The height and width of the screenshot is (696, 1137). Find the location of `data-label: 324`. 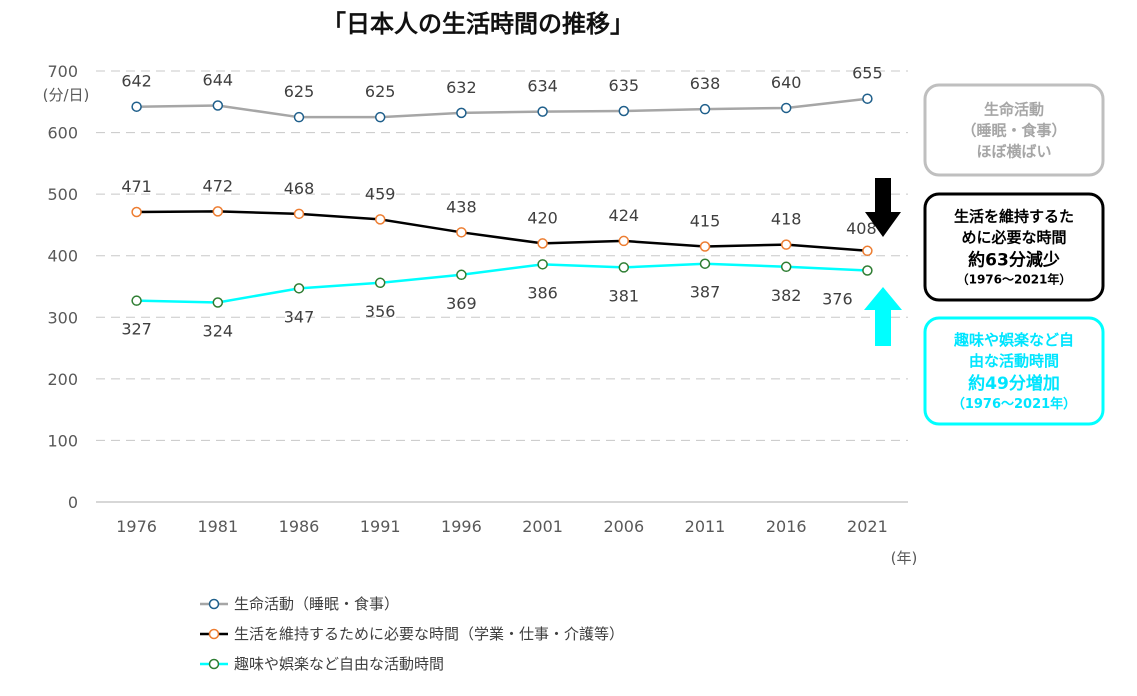

data-label: 324 is located at coordinates (218, 331).